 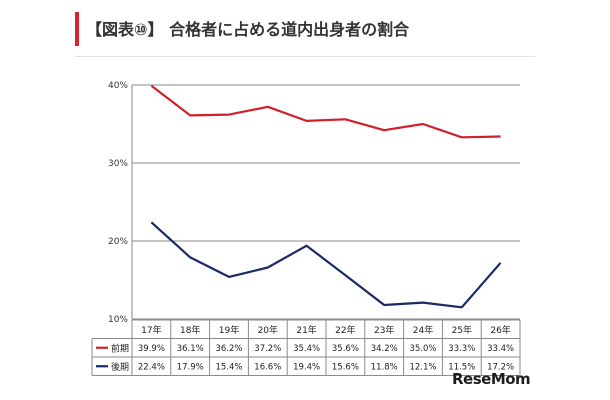 I want to click on y-axis-ticks: 10% 20% 30% 40%, so click(x=118, y=203).